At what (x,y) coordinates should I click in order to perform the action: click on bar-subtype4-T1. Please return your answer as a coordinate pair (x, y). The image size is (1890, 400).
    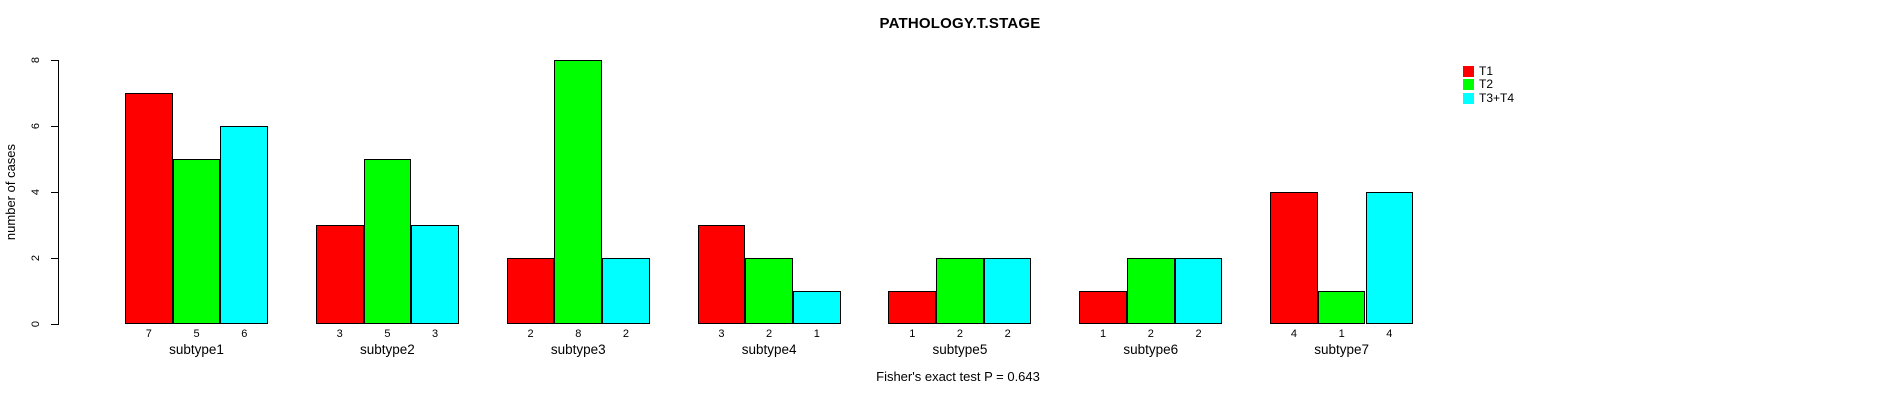
    Looking at the image, I should click on (721, 274).